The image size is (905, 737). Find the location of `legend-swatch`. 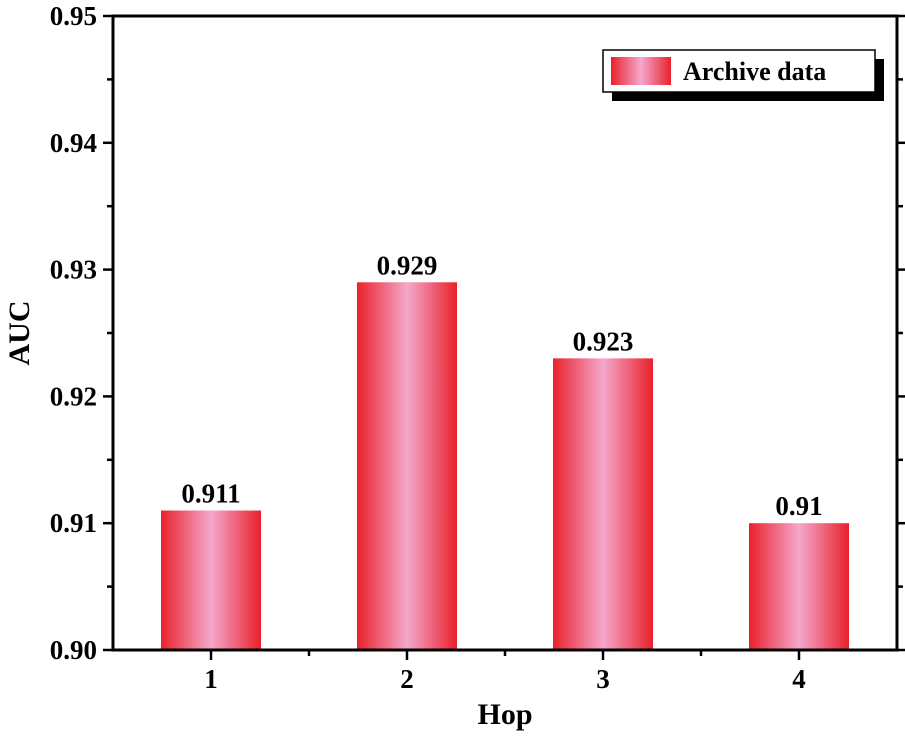

legend-swatch is located at coordinates (641, 71).